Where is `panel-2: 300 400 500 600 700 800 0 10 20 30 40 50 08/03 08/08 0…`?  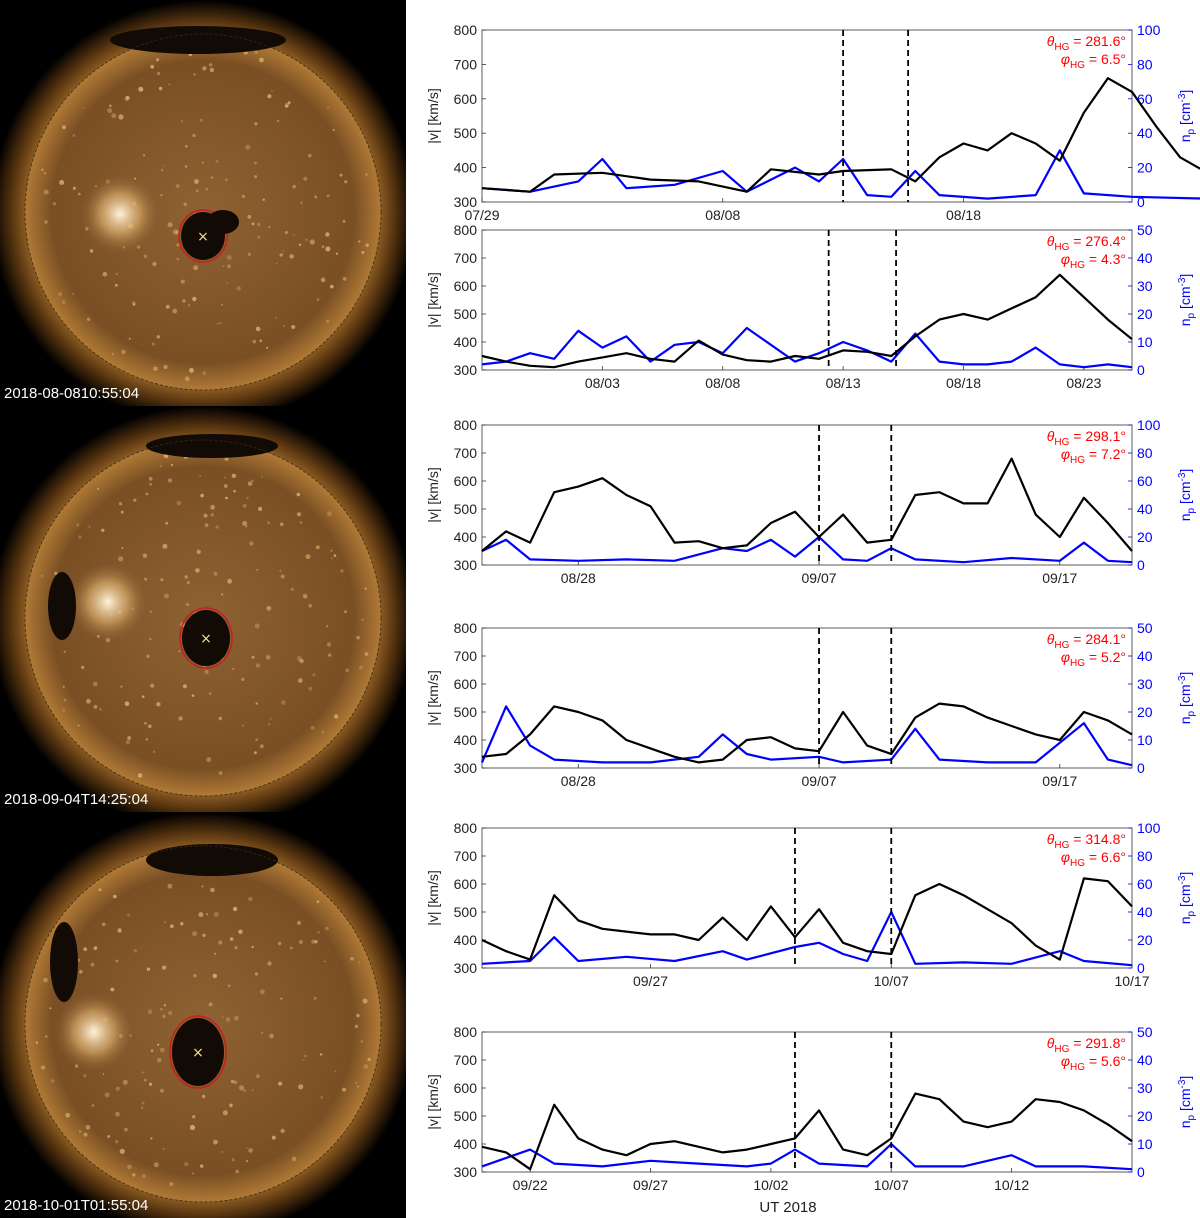
panel-2: 300 400 500 600 700 800 0 10 20 30 40 50 08/03 08/08 0… is located at coordinates (811, 306).